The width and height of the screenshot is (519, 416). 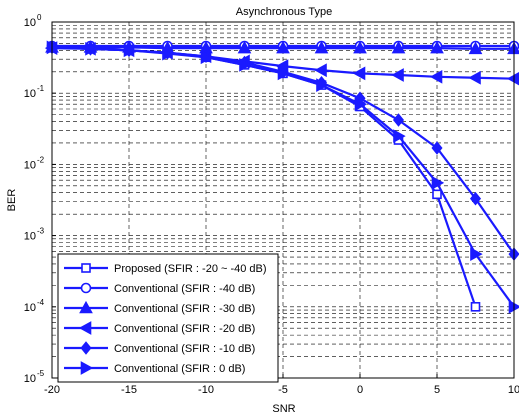 What do you see at coordinates (41, 159) in the screenshot?
I see `y-tick-exponent: -2` at bounding box center [41, 159].